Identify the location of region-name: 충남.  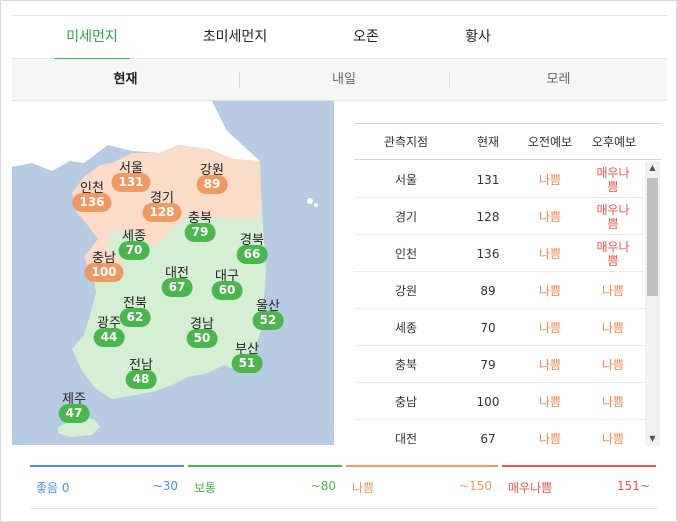
(104, 258).